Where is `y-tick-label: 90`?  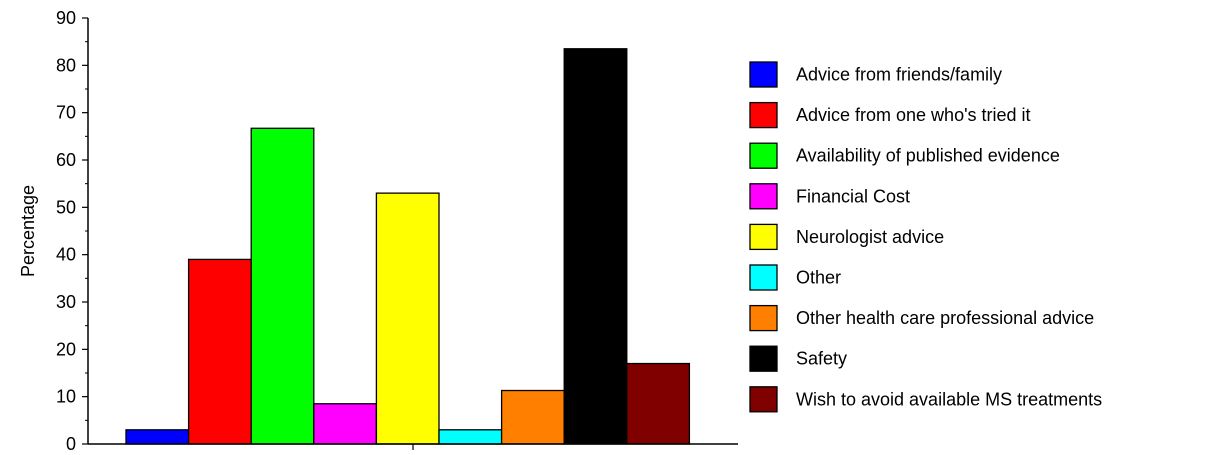
y-tick-label: 90 is located at coordinates (66, 18).